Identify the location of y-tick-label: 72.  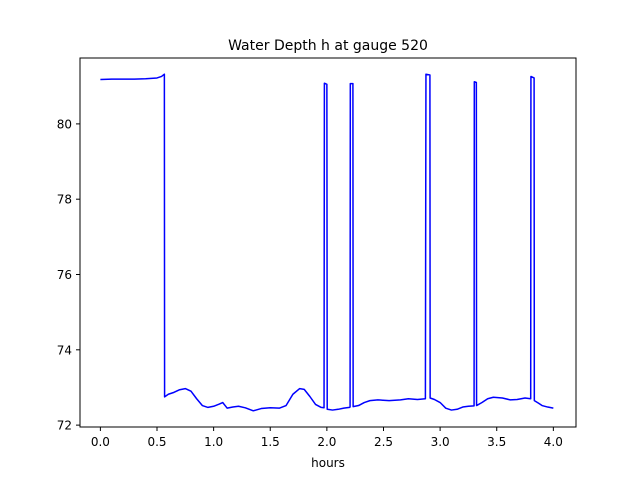
(64, 426).